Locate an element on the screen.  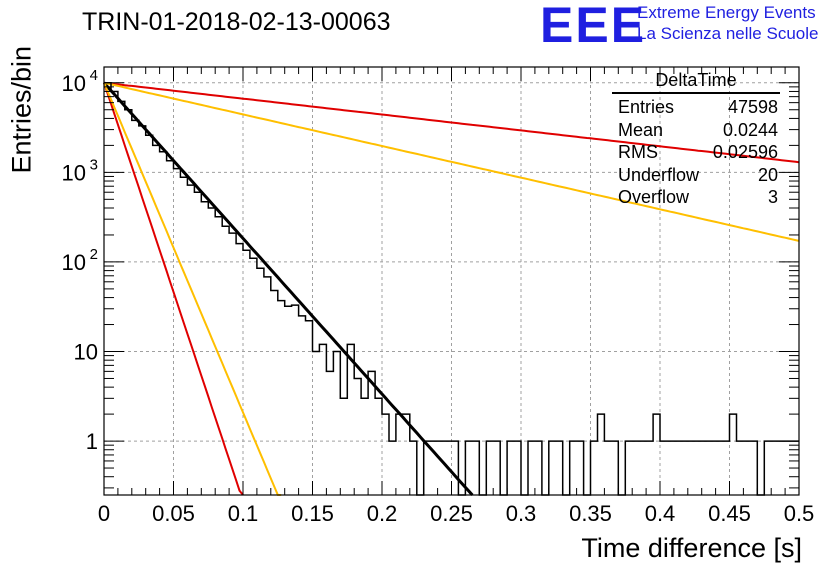
stats-label: Underflow is located at coordinates (659, 174).